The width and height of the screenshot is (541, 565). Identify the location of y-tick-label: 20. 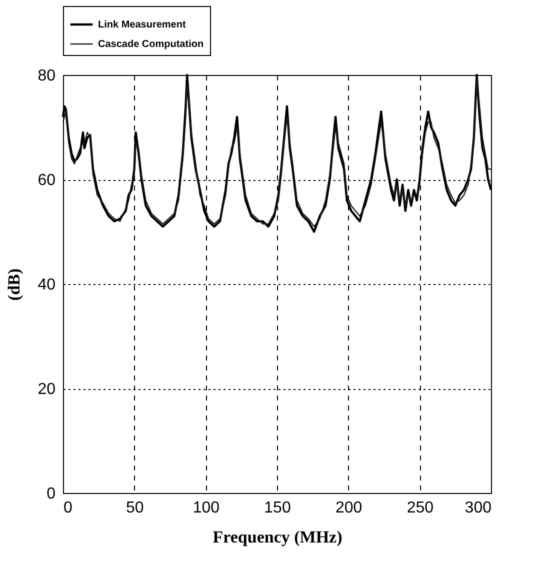
(47, 389).